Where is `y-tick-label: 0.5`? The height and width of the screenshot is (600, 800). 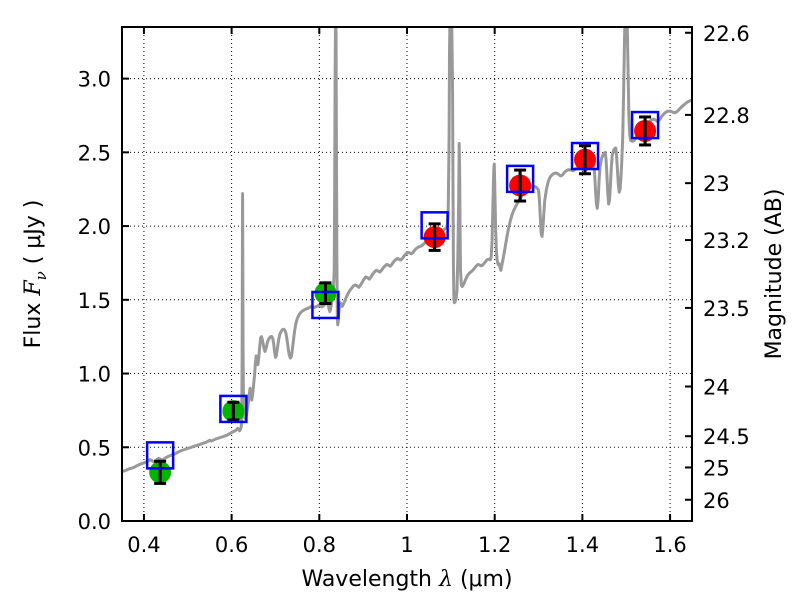
y-tick-label: 0.5 is located at coordinates (94, 448).